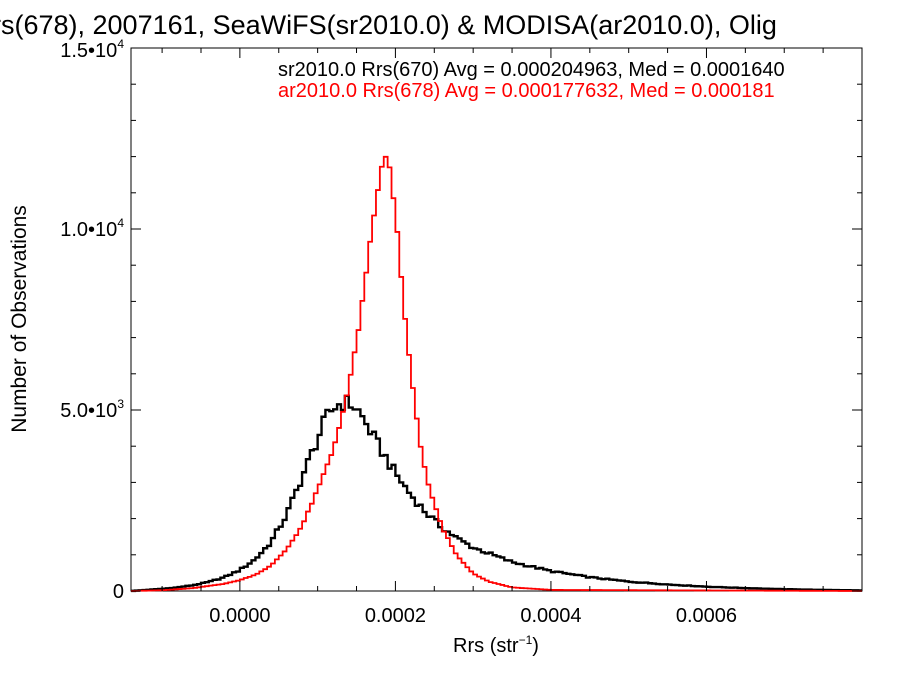 The width and height of the screenshot is (900, 675). What do you see at coordinates (395, 616) in the screenshot?
I see `x-tick-label-1: 0.0002` at bounding box center [395, 616].